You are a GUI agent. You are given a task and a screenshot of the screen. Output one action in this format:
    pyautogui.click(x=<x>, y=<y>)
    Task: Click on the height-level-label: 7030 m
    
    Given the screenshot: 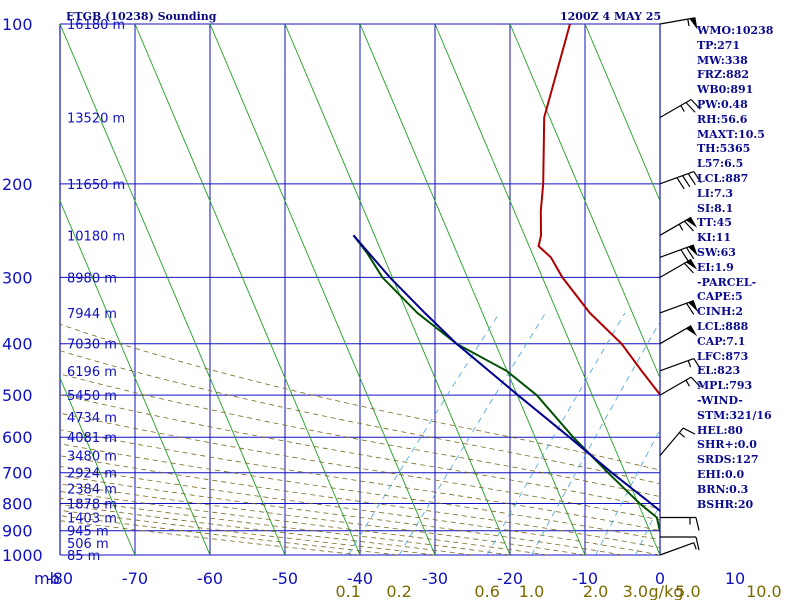 What is the action you would take?
    pyautogui.click(x=92, y=345)
    